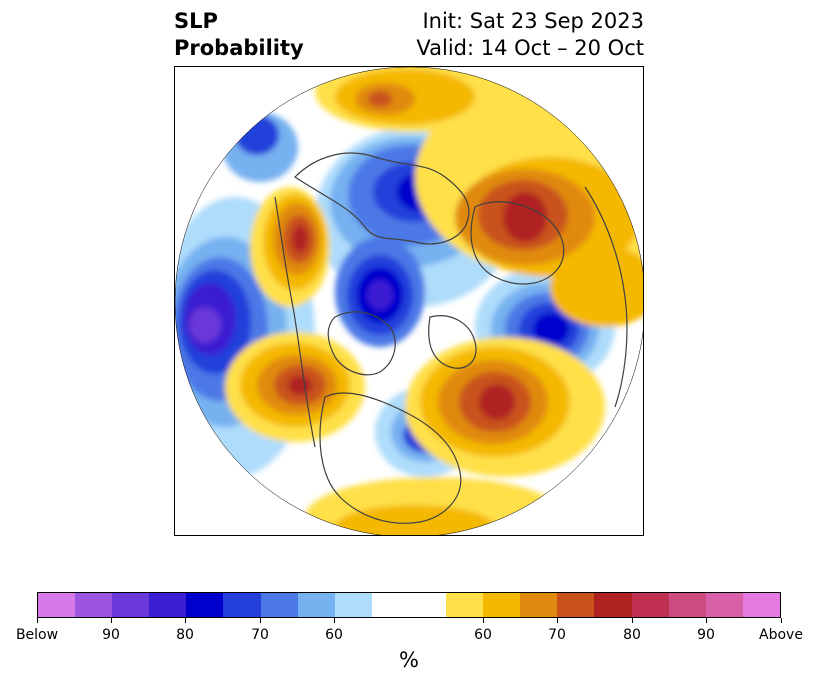 The width and height of the screenshot is (819, 686). Describe the element at coordinates (239, 35) in the screenshot. I see `map-title: SLP Probability` at that location.